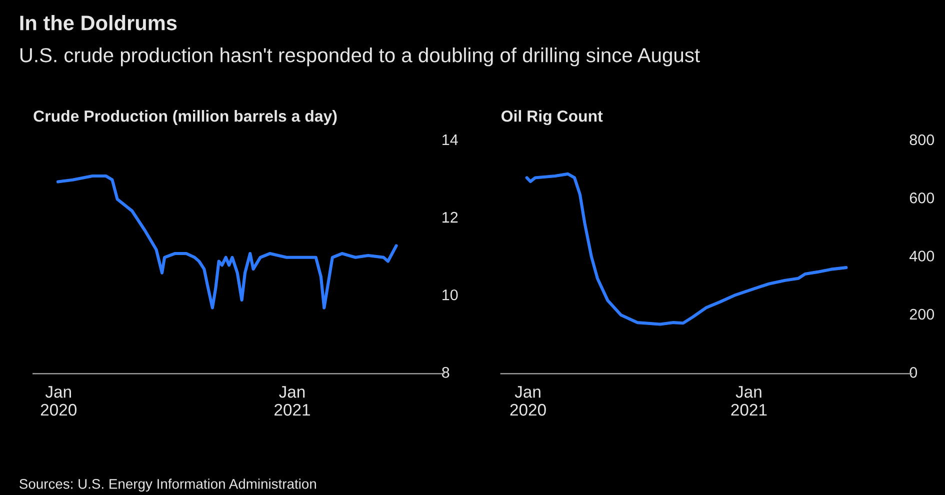 This screenshot has height=495, width=945. What do you see at coordinates (168, 485) in the screenshot?
I see `source-note: Sources: U.S. Energy Information Administration` at bounding box center [168, 485].